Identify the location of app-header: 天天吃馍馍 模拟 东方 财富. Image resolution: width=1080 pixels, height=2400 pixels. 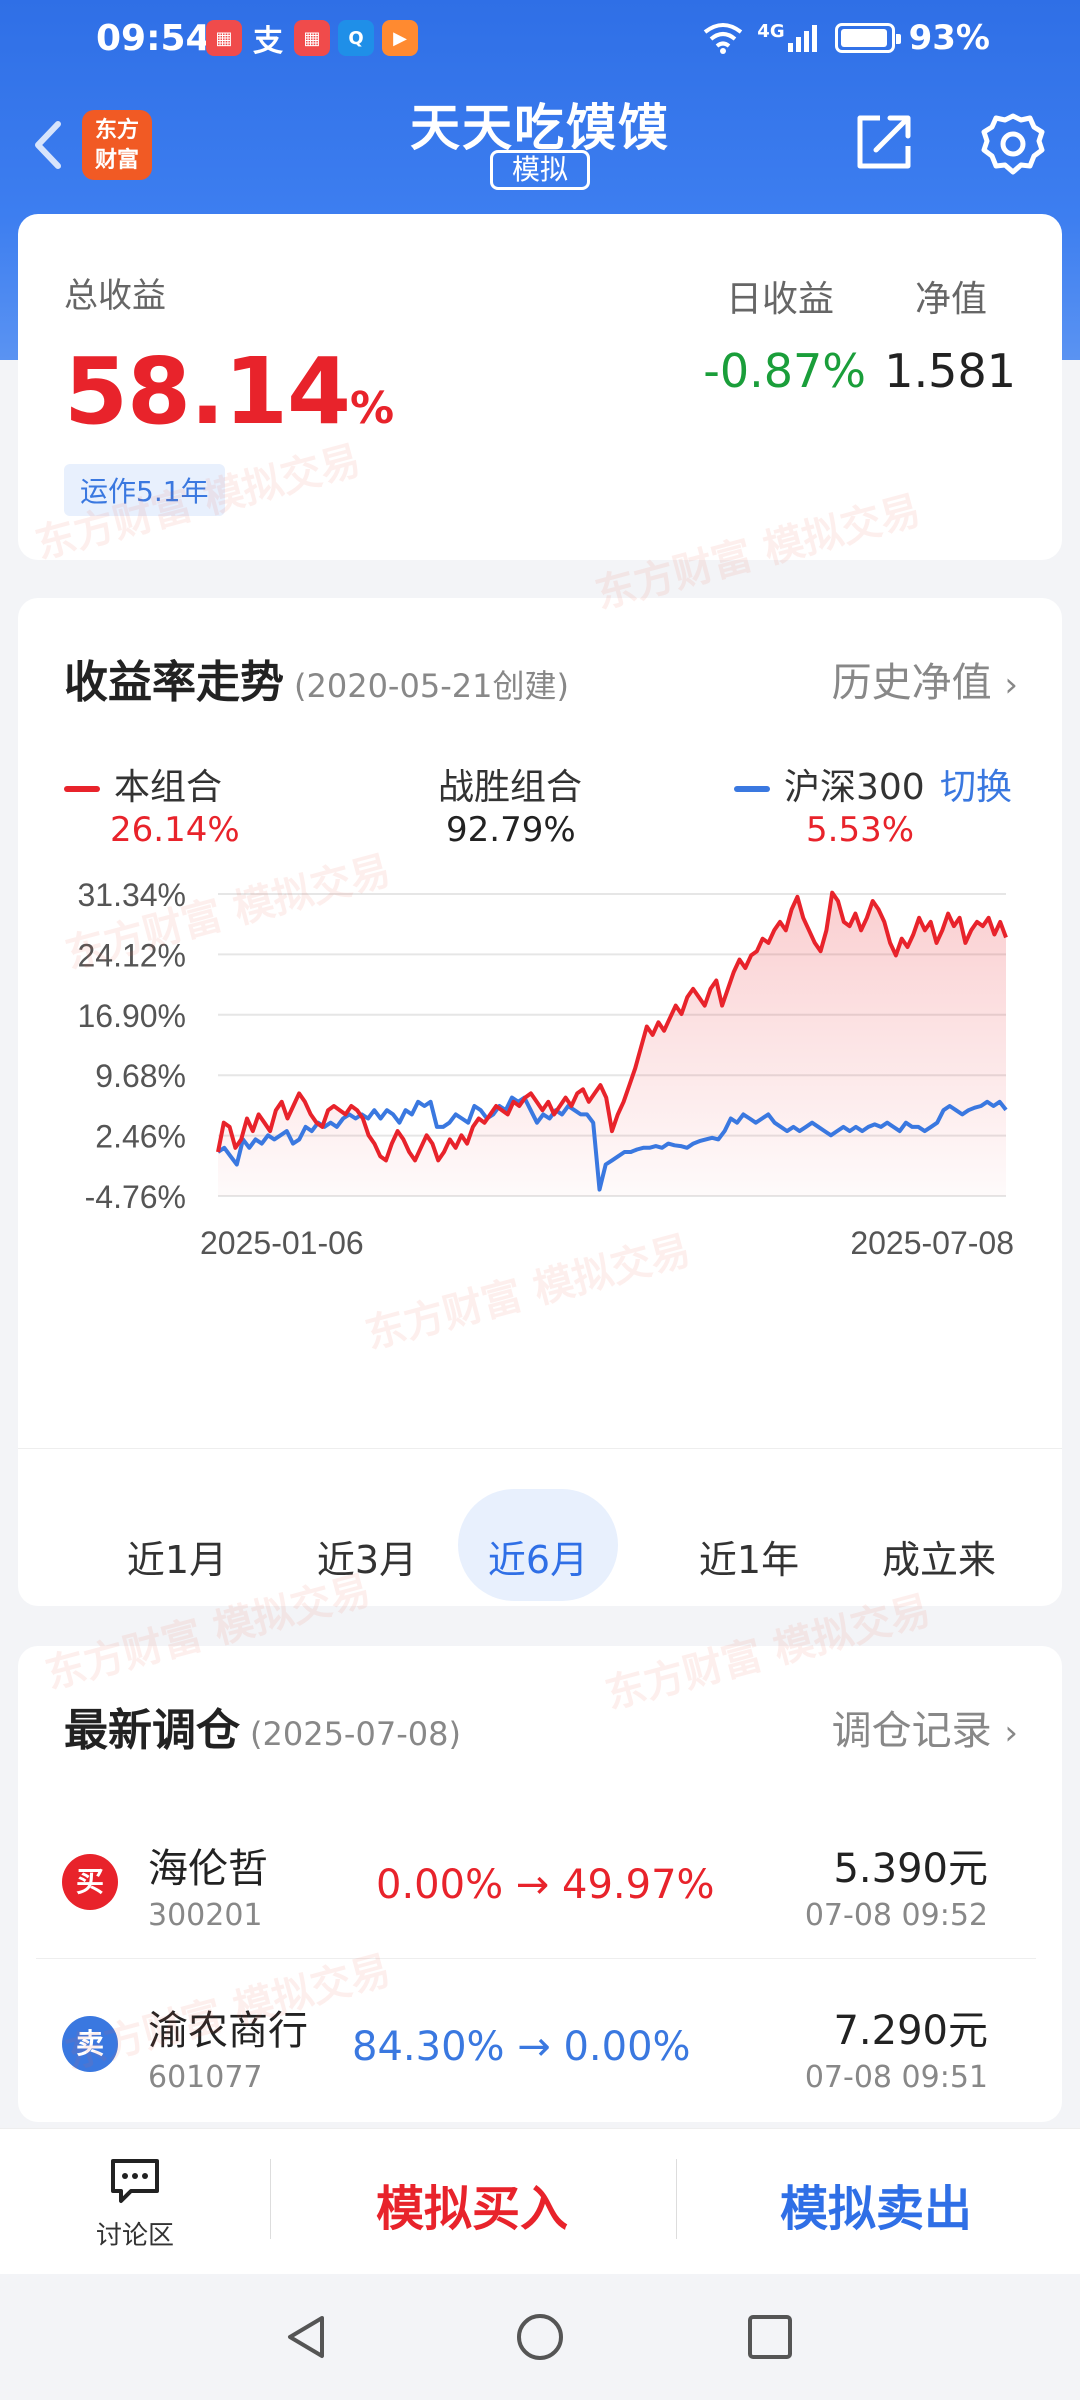
(540, 145).